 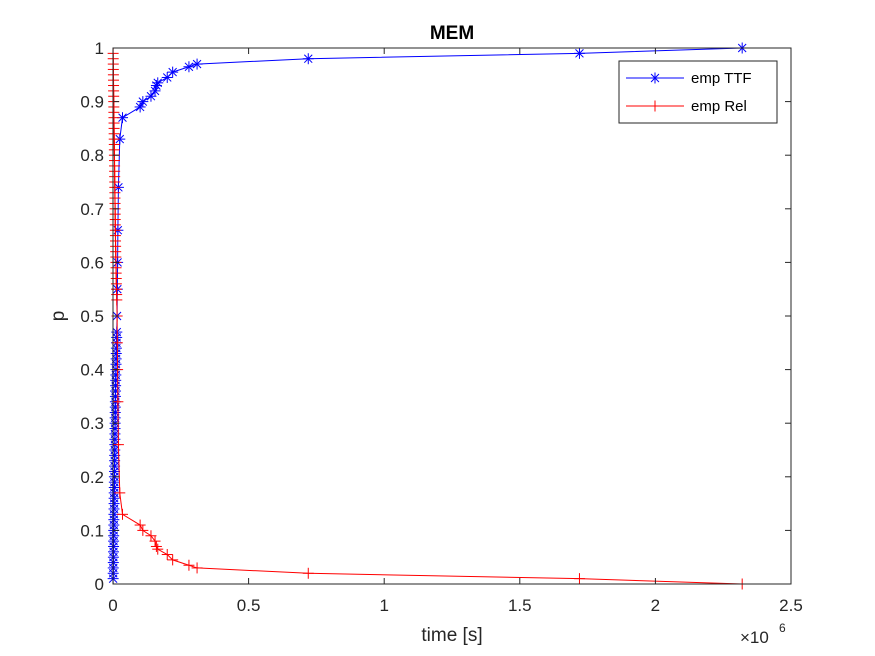 I want to click on y-tick-label: 0.7, so click(x=92, y=209).